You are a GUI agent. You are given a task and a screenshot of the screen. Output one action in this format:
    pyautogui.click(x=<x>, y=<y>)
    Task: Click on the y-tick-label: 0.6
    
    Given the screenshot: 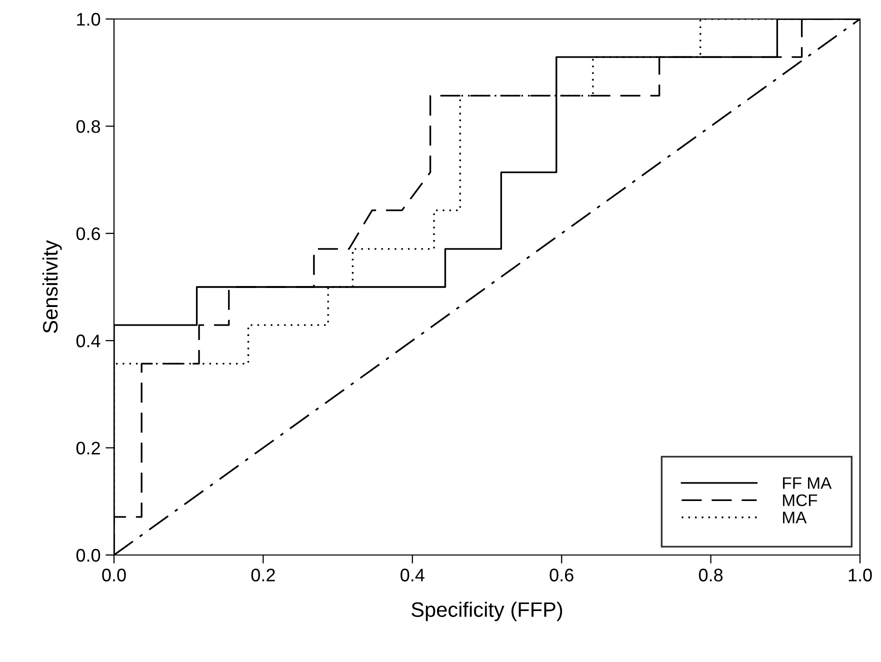 What is the action you would take?
    pyautogui.click(x=88, y=233)
    